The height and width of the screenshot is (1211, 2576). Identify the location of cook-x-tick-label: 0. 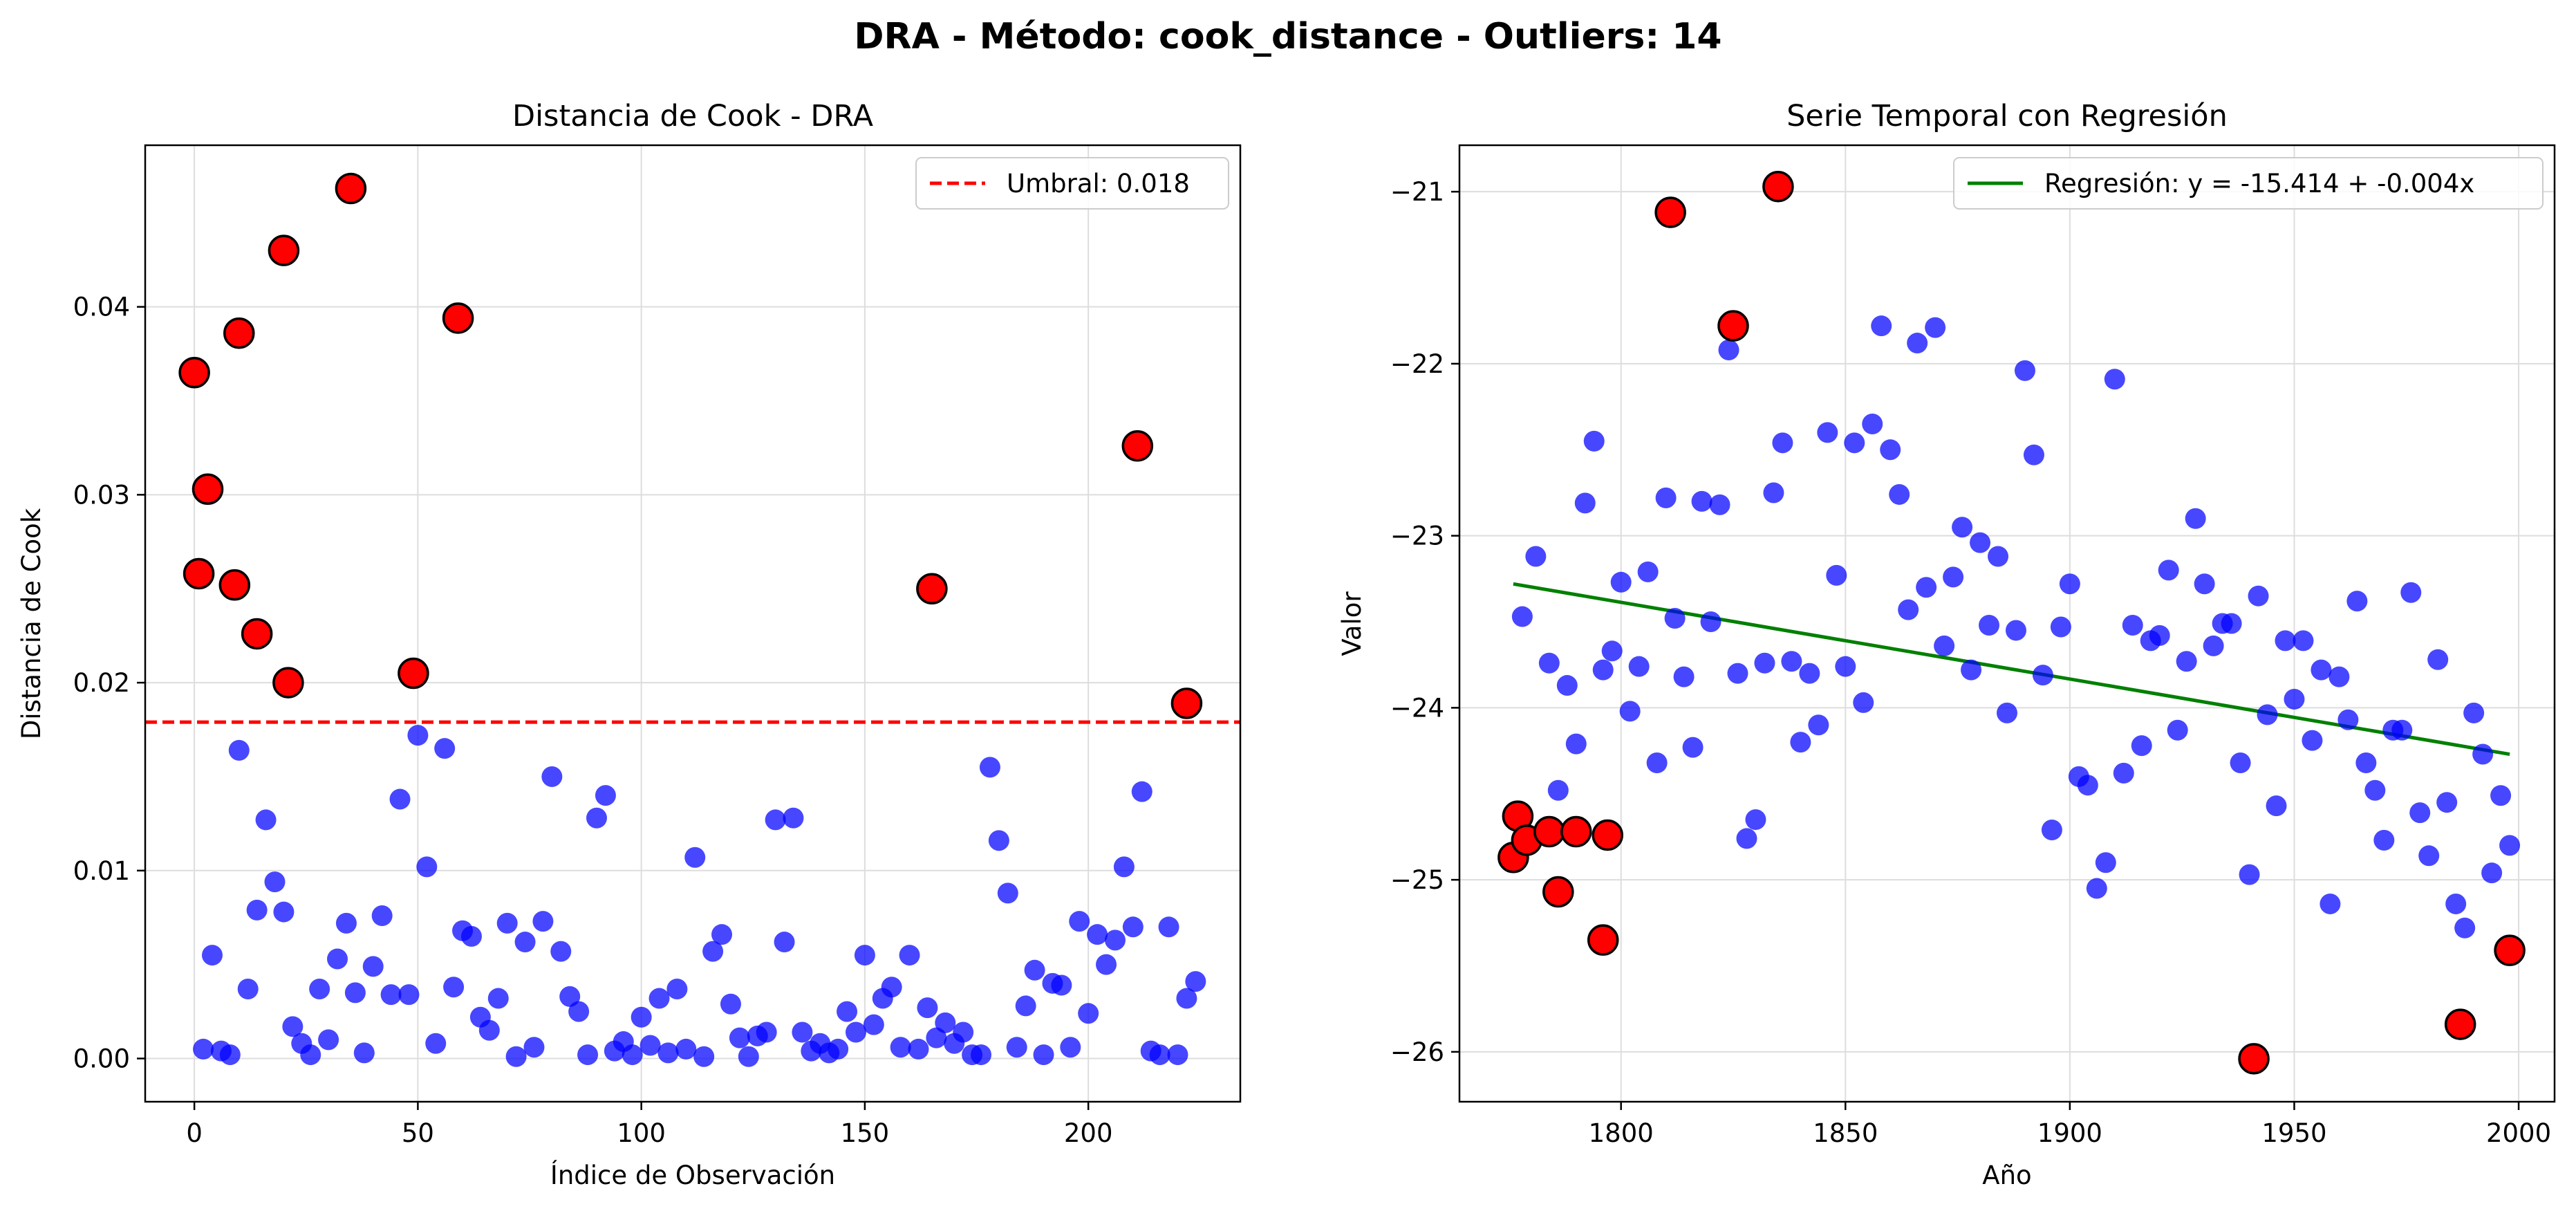
(194, 1133).